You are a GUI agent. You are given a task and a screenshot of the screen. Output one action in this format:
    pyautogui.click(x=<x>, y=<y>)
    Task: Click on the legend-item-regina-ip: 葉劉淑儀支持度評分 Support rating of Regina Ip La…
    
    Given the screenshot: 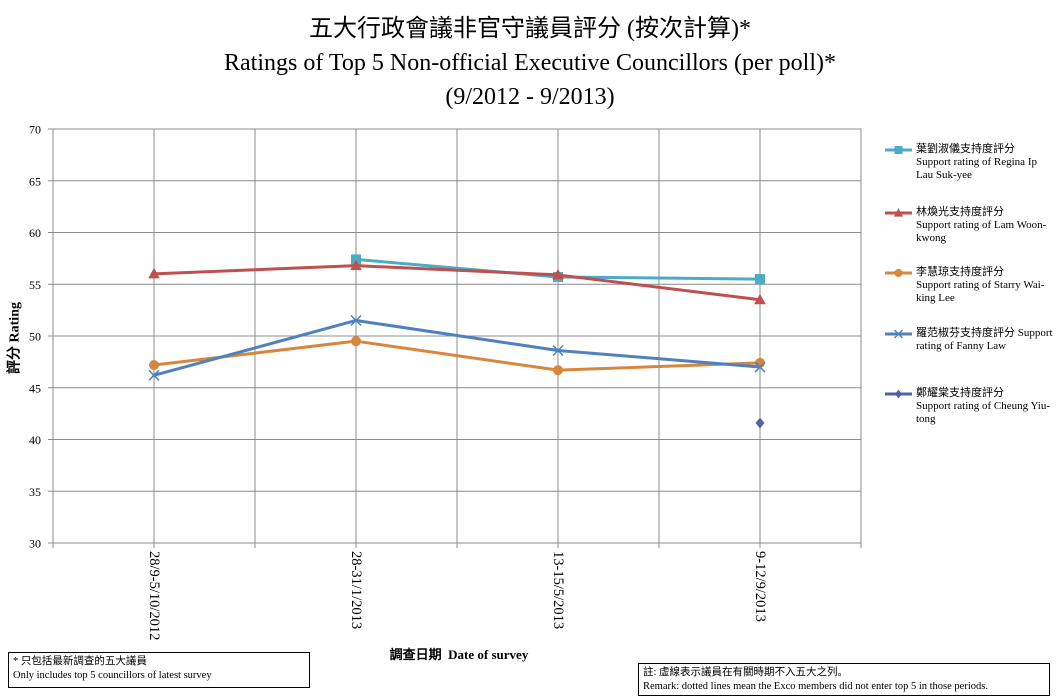 What is the action you would take?
    pyautogui.click(x=970, y=168)
    